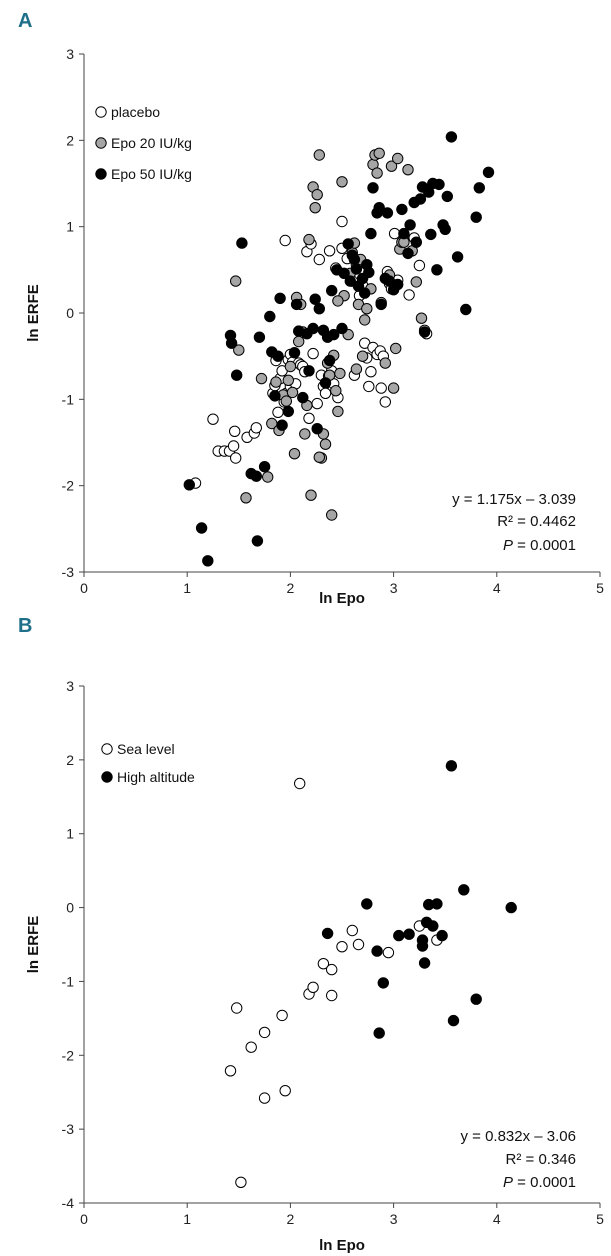  Describe the element at coordinates (536, 521) in the screenshot. I see `panel-a-r-squared: R² = 0.4462` at that location.